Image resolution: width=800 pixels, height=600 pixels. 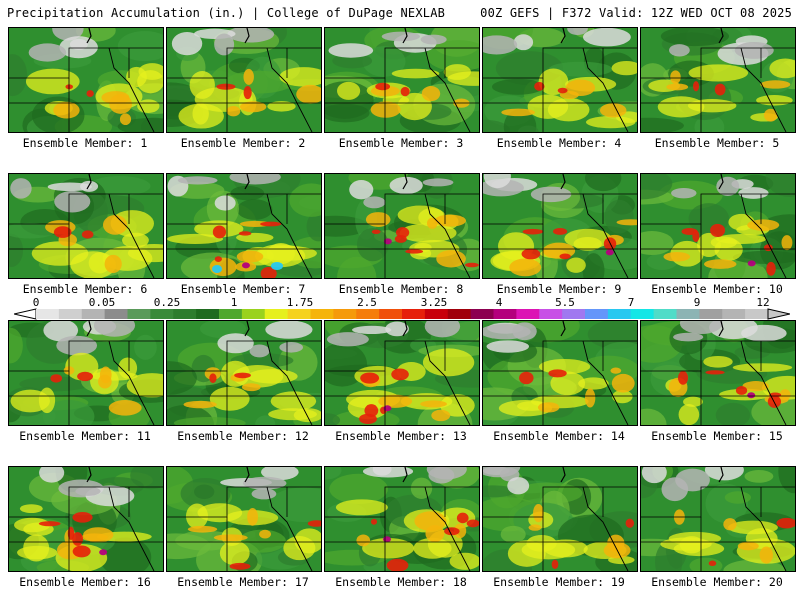 What do you see at coordinates (401, 436) in the screenshot?
I see `ensemble-member-label: Ensemble Member: 13` at bounding box center [401, 436].